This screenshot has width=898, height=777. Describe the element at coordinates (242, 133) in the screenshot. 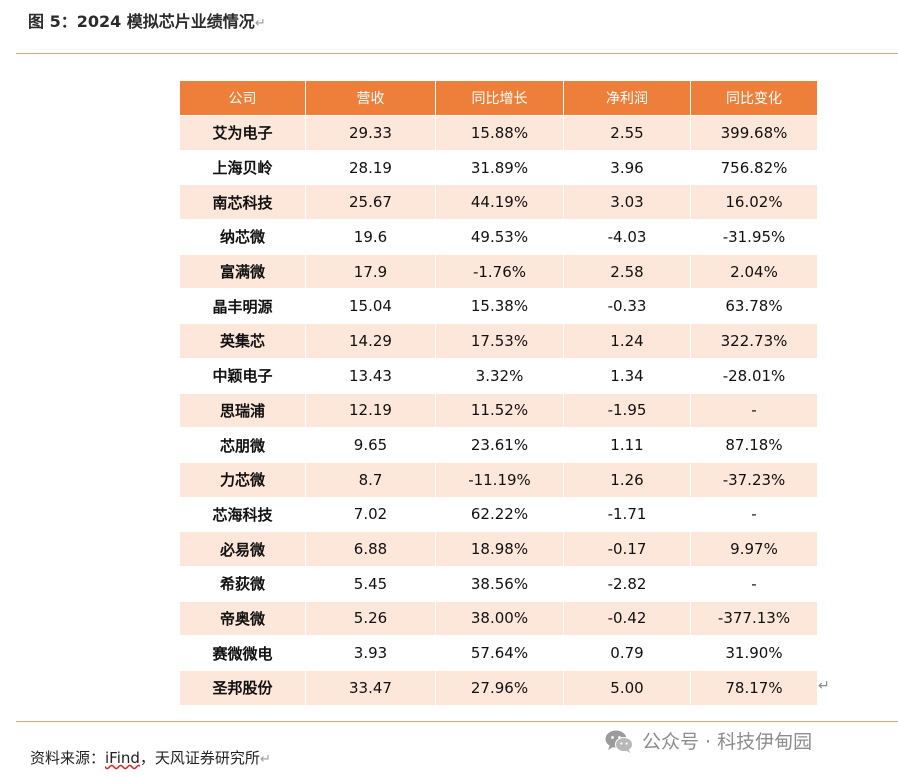

I see `cell-company: 艾为电子` at that location.